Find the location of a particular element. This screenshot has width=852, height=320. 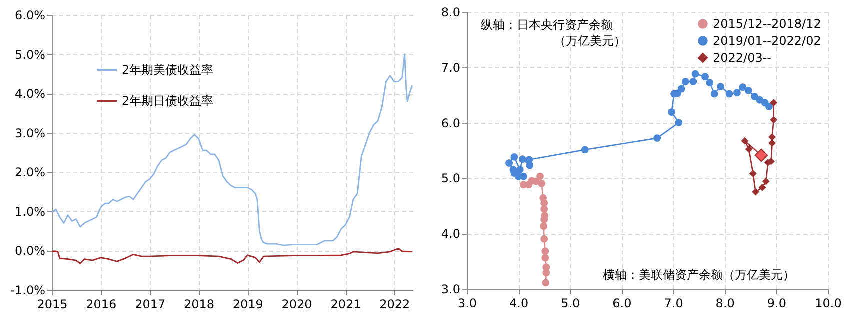

y-tick-label: 7.0 is located at coordinates (450, 67).